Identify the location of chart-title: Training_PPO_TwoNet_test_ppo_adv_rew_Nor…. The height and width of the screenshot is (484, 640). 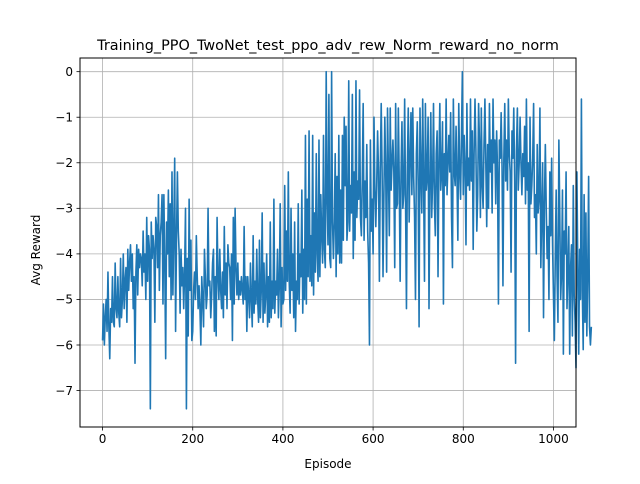
(327, 46).